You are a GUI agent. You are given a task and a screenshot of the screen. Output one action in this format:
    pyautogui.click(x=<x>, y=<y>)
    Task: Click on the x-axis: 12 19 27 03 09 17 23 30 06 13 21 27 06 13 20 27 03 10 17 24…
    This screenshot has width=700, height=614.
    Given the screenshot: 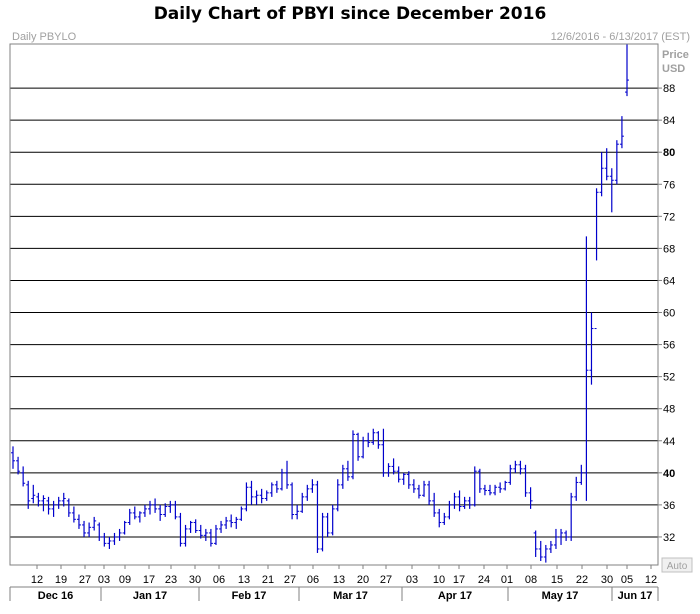 What is the action you would take?
    pyautogui.click(x=334, y=583)
    